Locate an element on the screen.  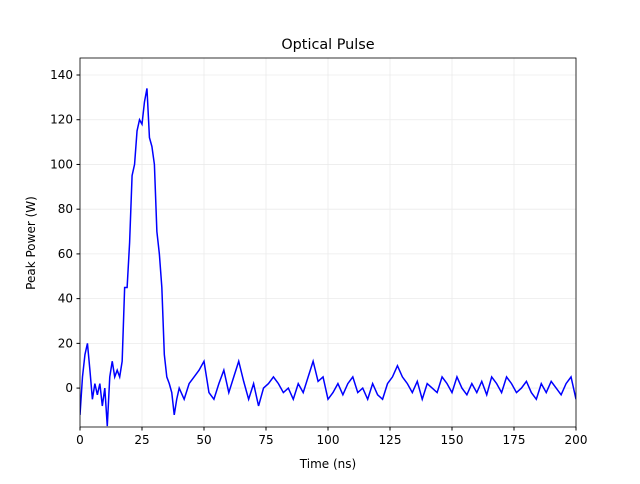
y-tick-label: 140 is located at coordinates (61, 75).